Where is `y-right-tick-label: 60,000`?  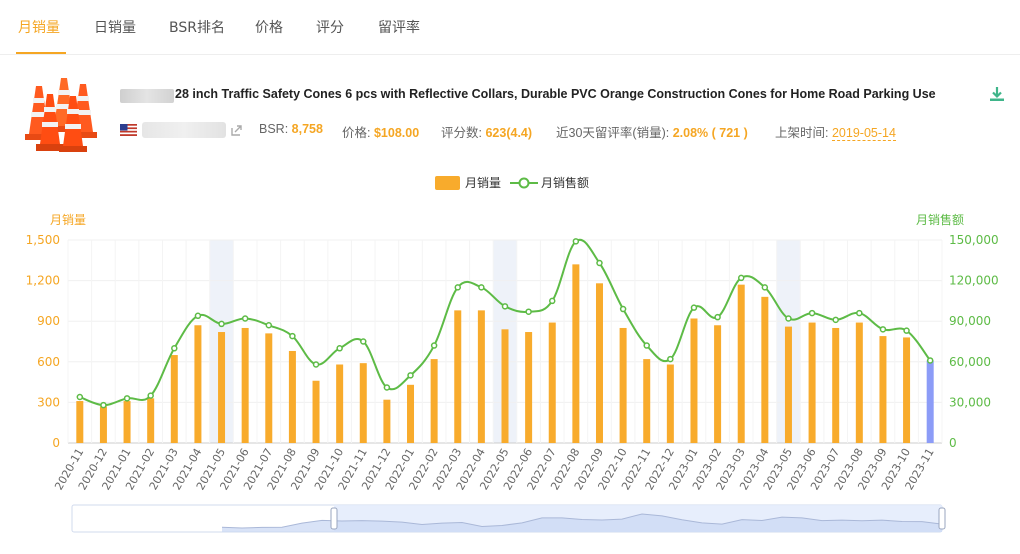
y-right-tick-label: 60,000 is located at coordinates (970, 362).